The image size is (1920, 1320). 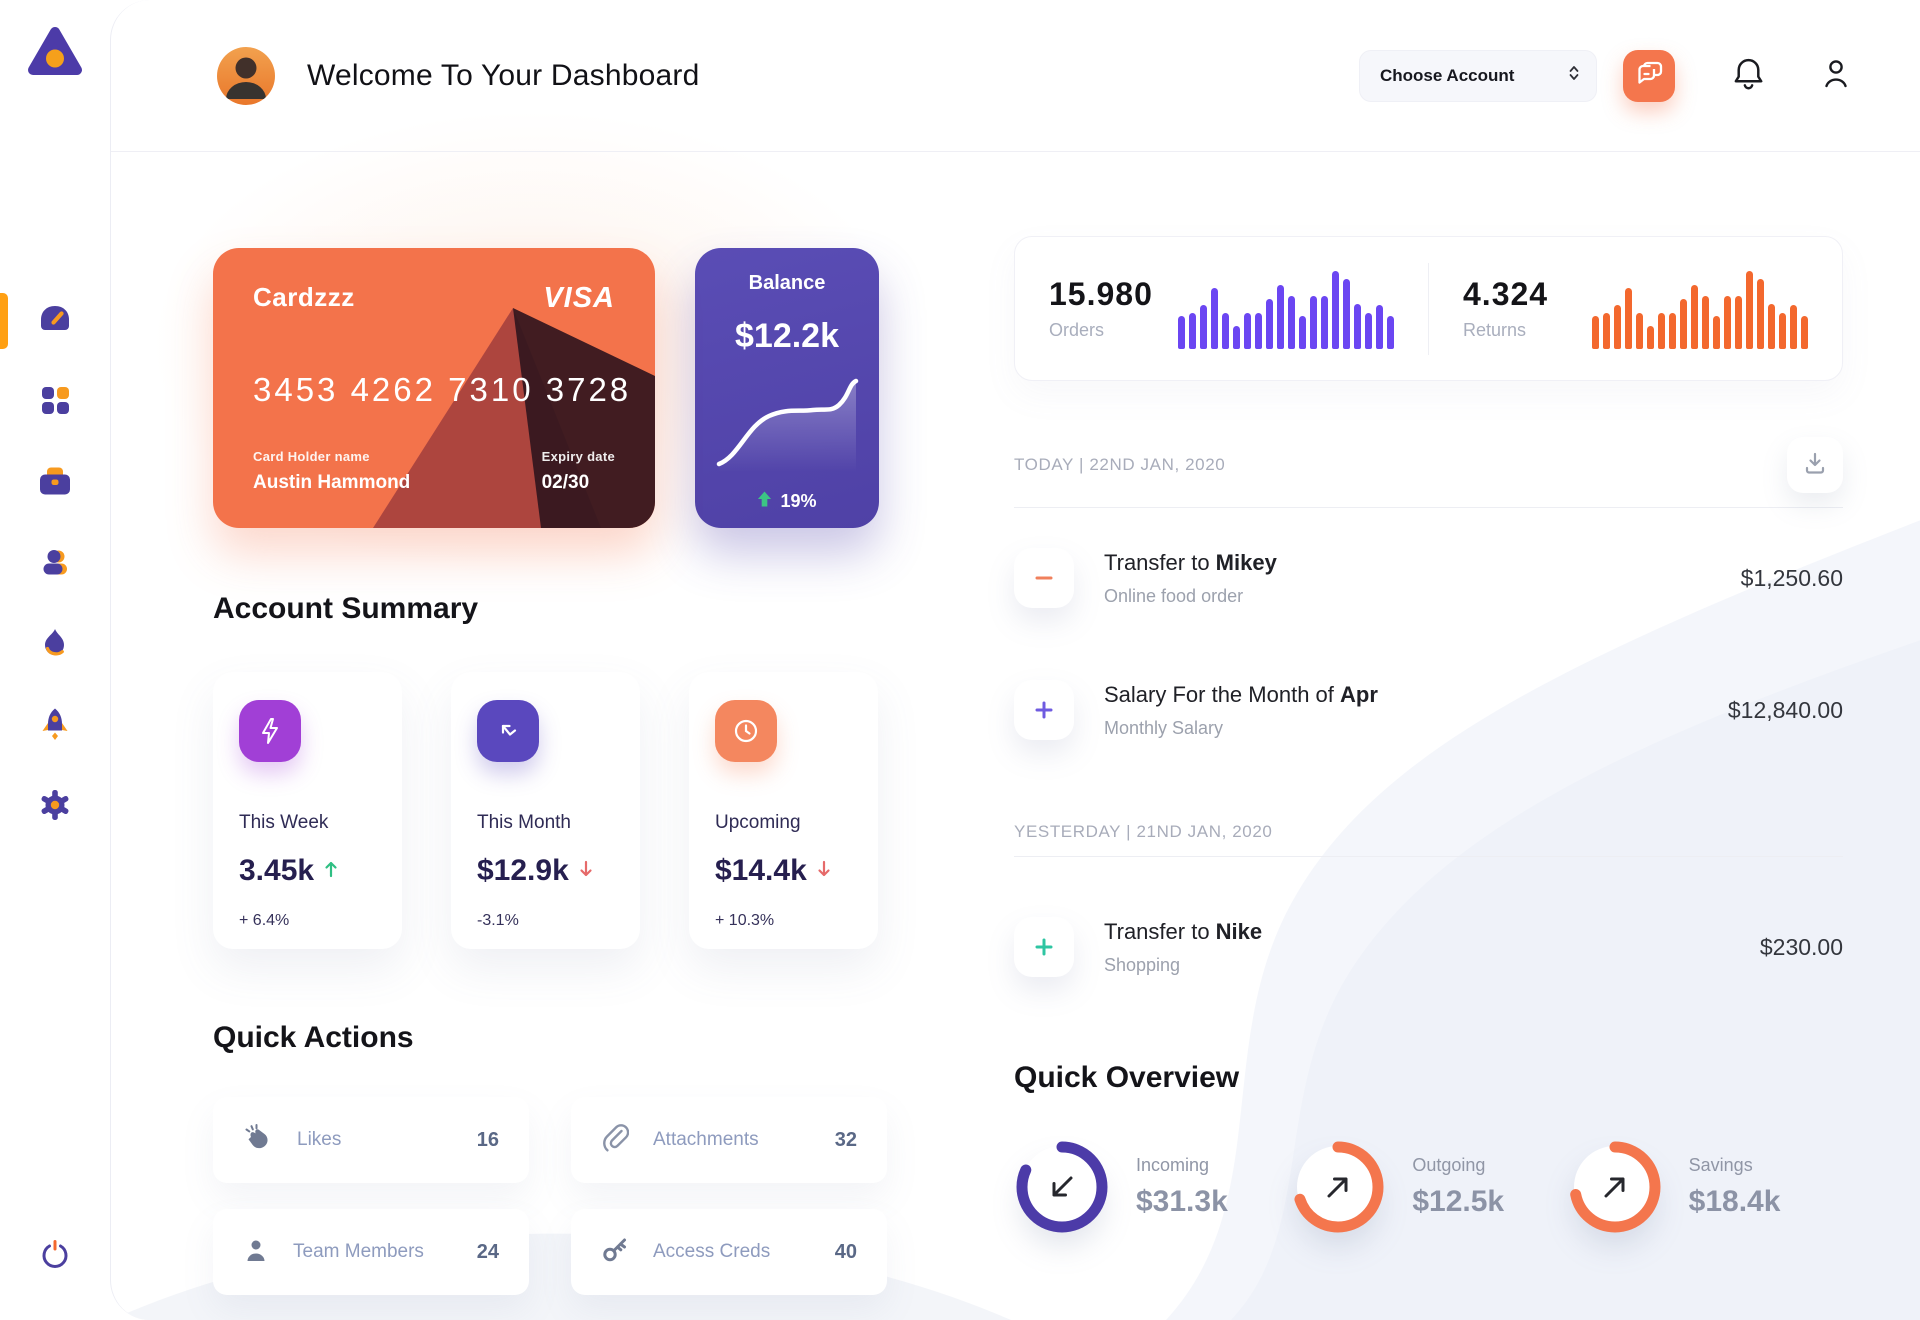 What do you see at coordinates (1574, 75) in the screenshot?
I see `chevron-updown-icon` at bounding box center [1574, 75].